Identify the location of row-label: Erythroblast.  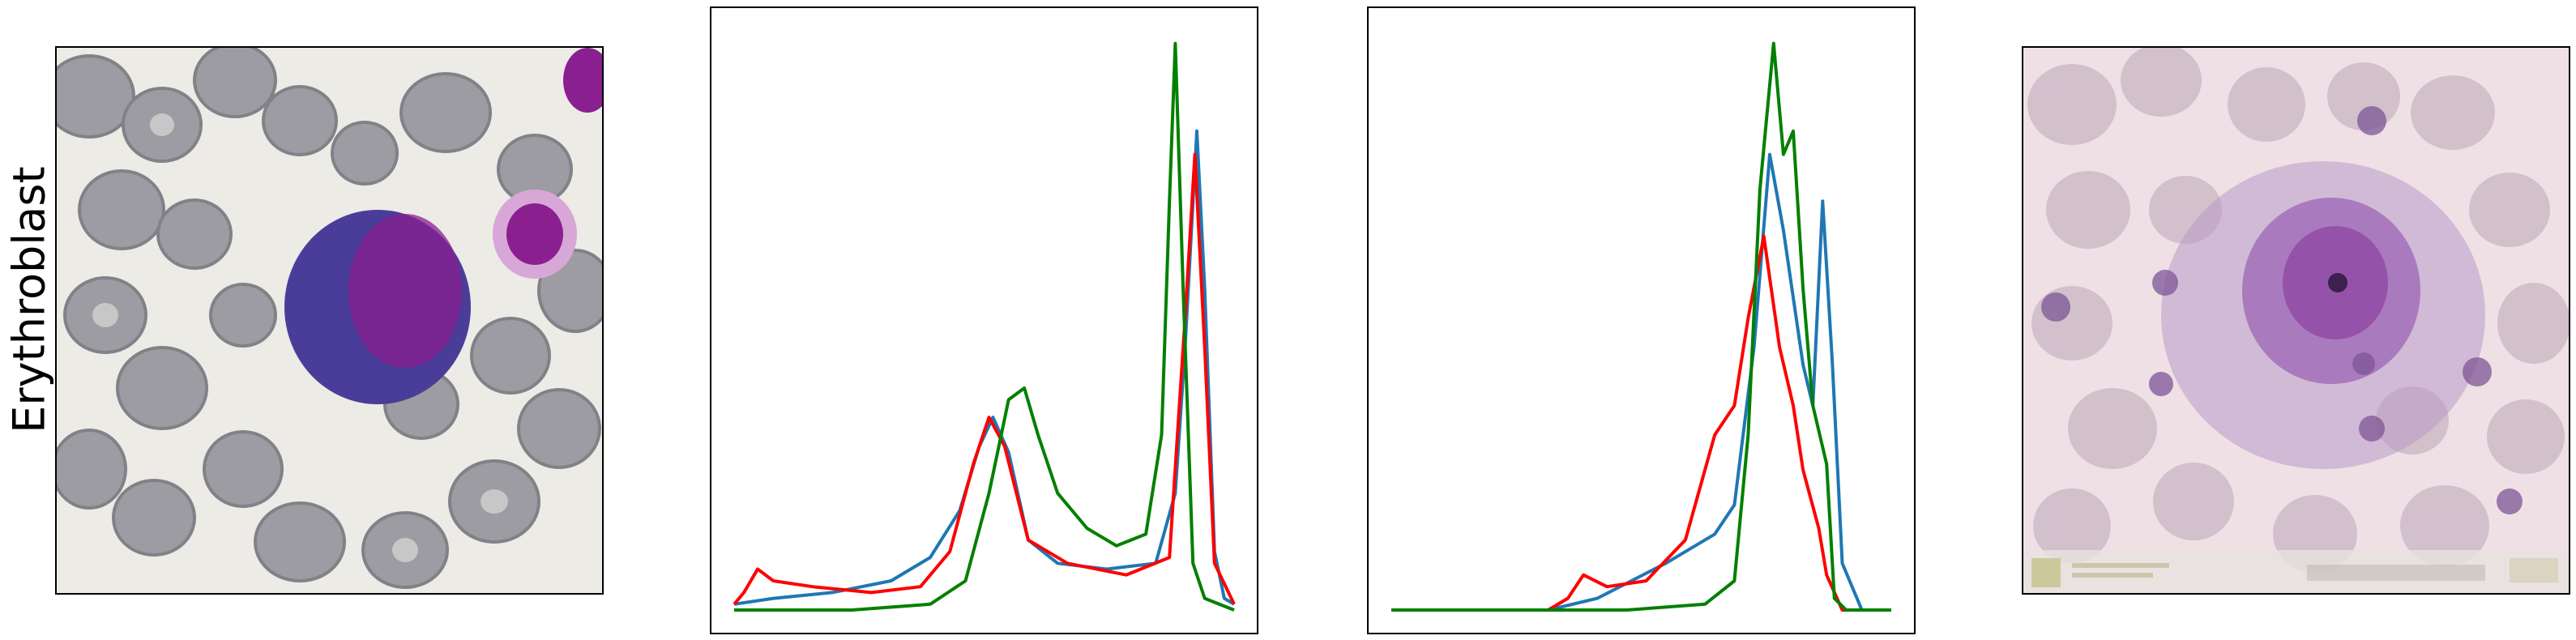
(29, 299).